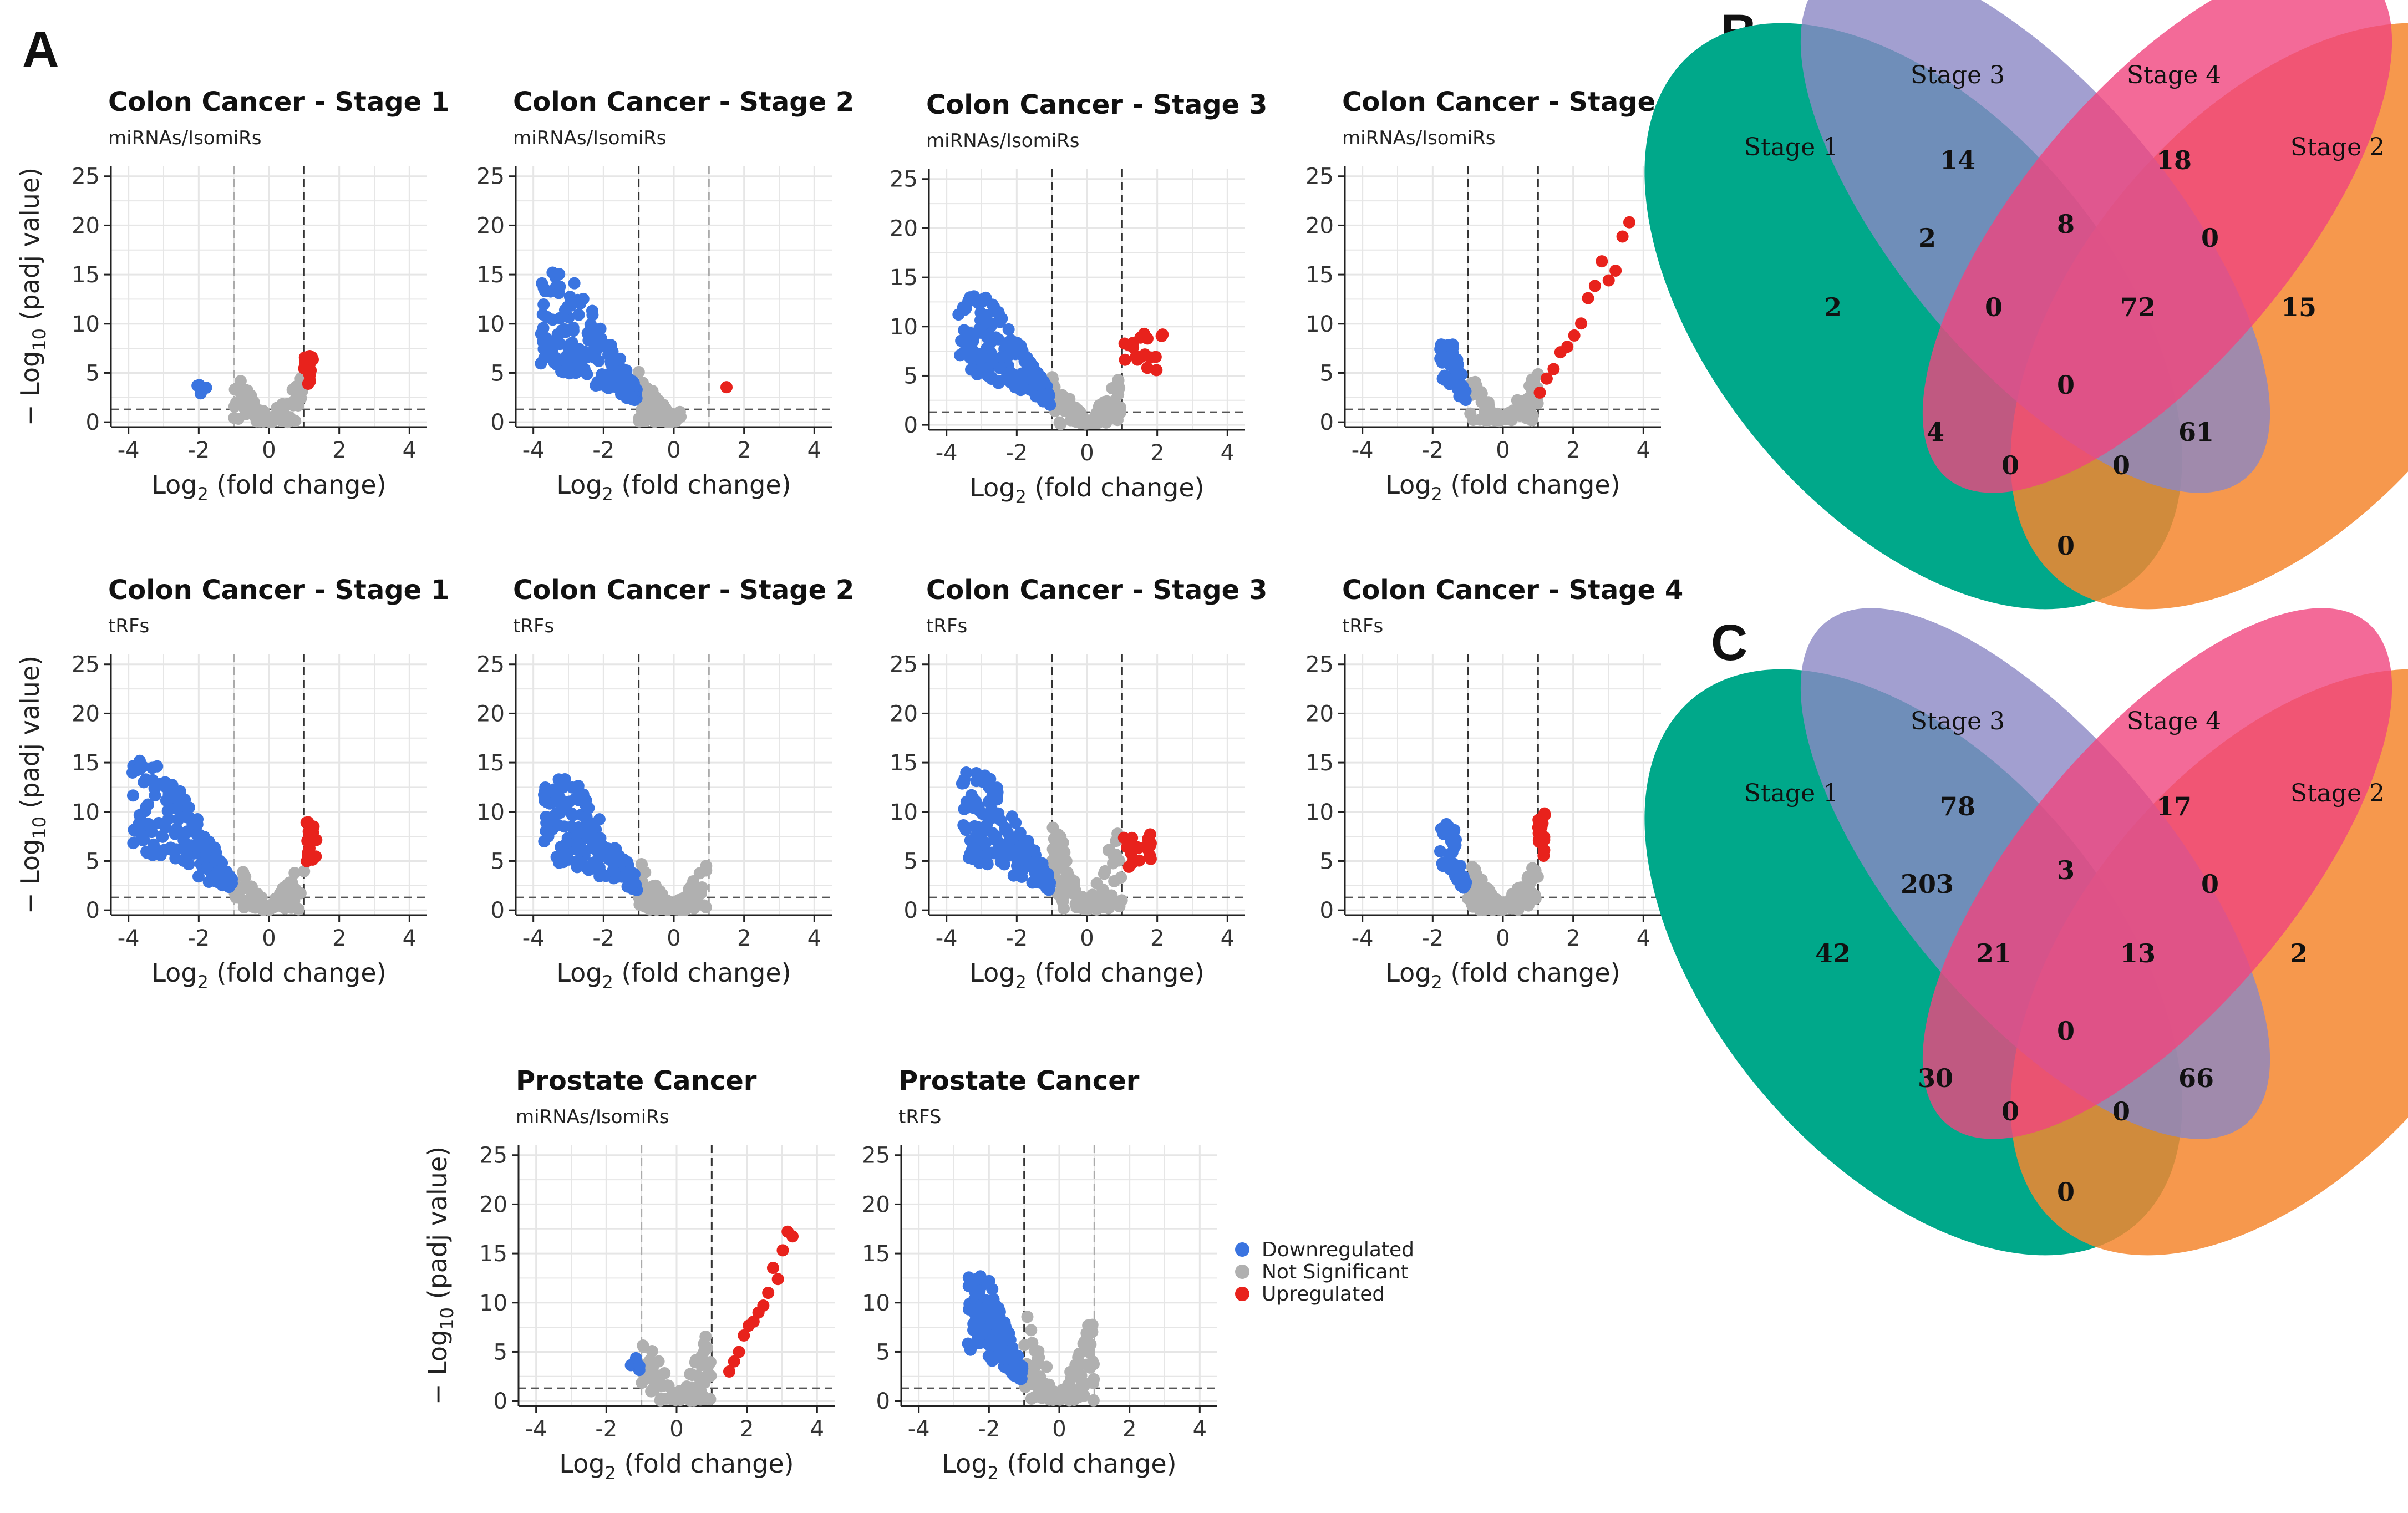  I want to click on panel-label-c: C, so click(1729, 643).